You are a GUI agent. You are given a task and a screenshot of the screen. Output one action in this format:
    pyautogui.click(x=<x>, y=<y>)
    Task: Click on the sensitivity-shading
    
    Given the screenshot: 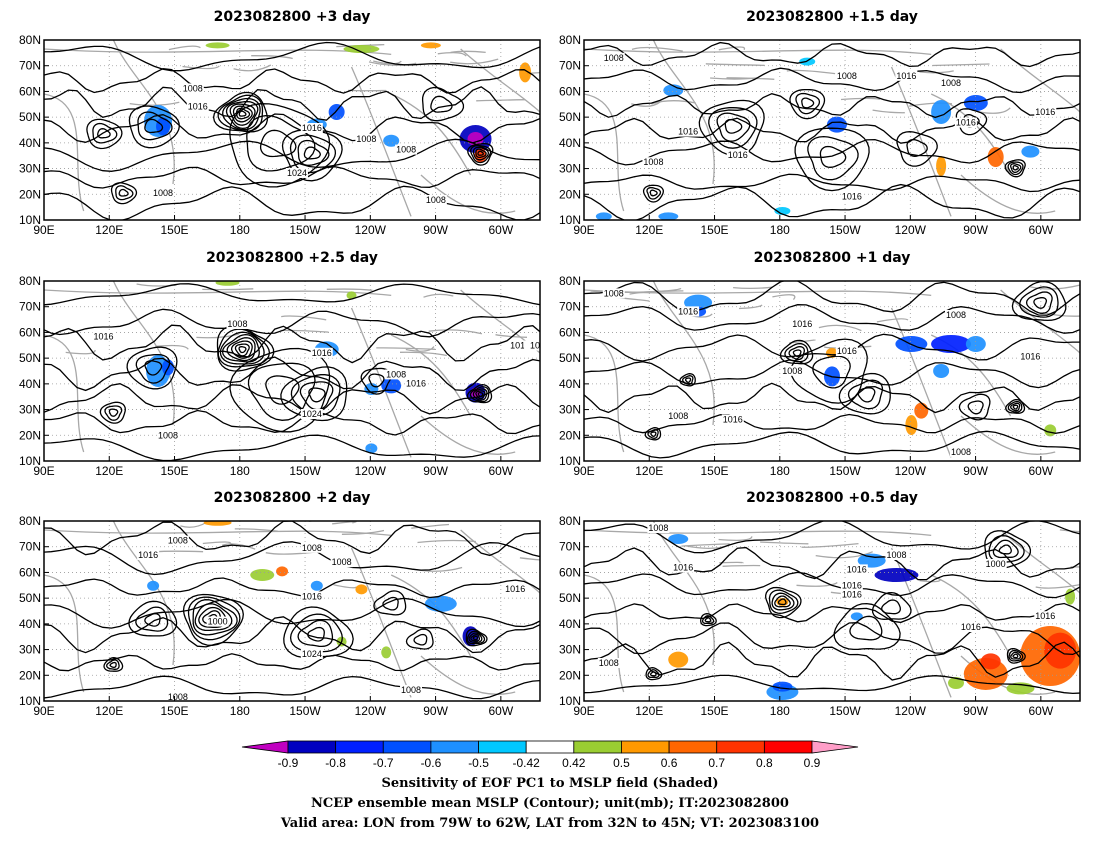 What is the action you would take?
    pyautogui.click(x=313, y=590)
    